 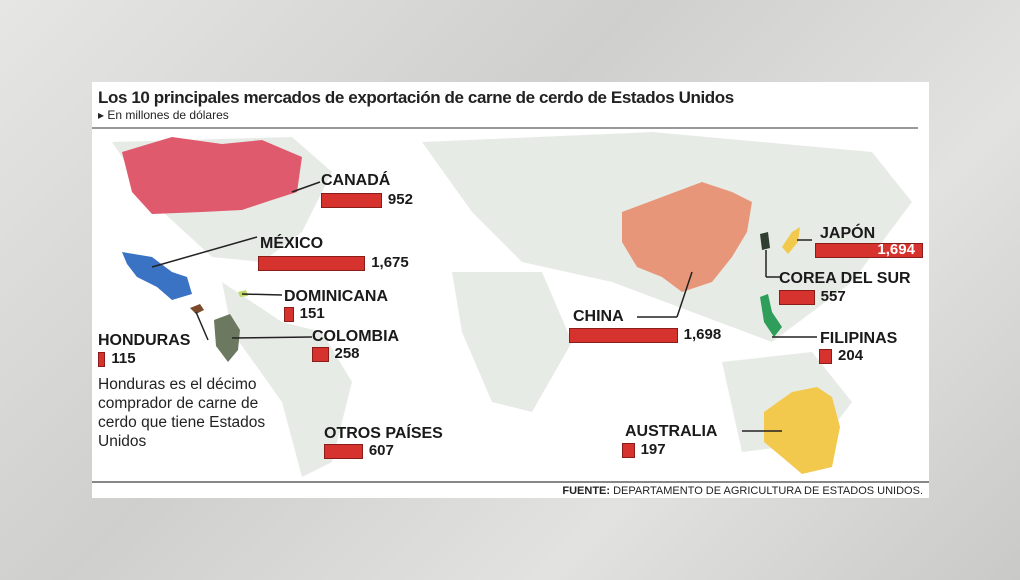 What do you see at coordinates (102, 359) in the screenshot?
I see `bar-honduras` at bounding box center [102, 359].